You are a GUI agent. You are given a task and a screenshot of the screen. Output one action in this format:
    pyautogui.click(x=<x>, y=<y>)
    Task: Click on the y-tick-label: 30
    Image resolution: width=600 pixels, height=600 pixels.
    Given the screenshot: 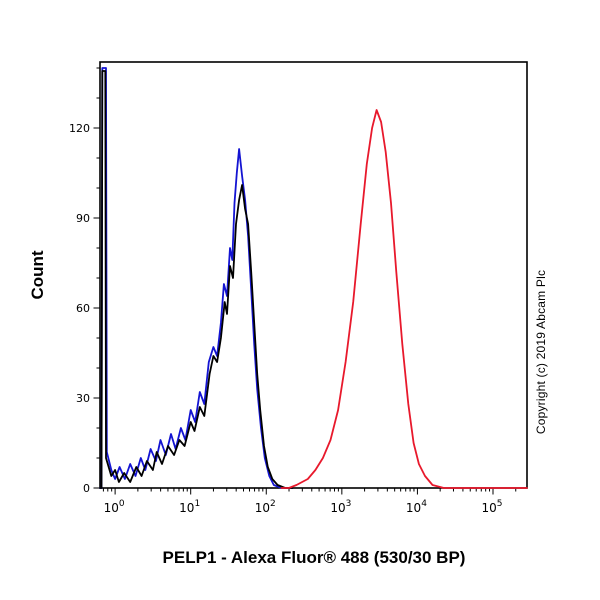 What is the action you would take?
    pyautogui.click(x=83, y=398)
    